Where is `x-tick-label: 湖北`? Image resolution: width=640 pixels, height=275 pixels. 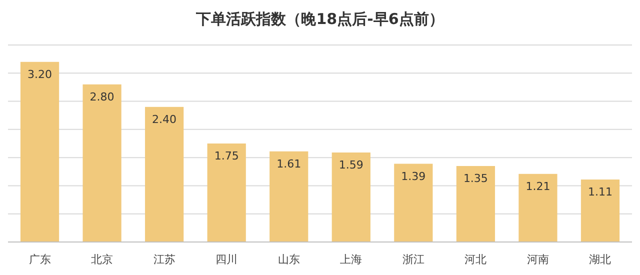
x-tick-label: 湖北 is located at coordinates (600, 259).